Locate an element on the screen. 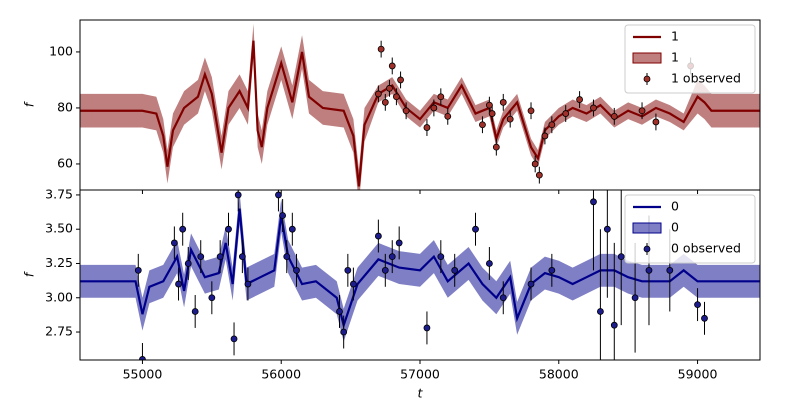 The height and width of the screenshot is (400, 800). legend-label: 1 observed is located at coordinates (706, 78).